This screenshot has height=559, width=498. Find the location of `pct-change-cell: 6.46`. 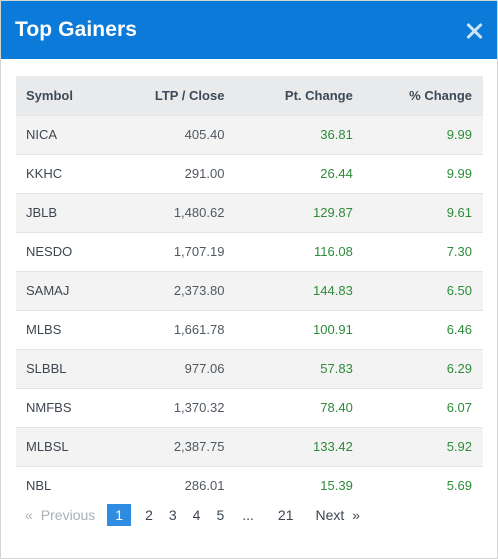

pct-change-cell: 6.46 is located at coordinates (459, 329).